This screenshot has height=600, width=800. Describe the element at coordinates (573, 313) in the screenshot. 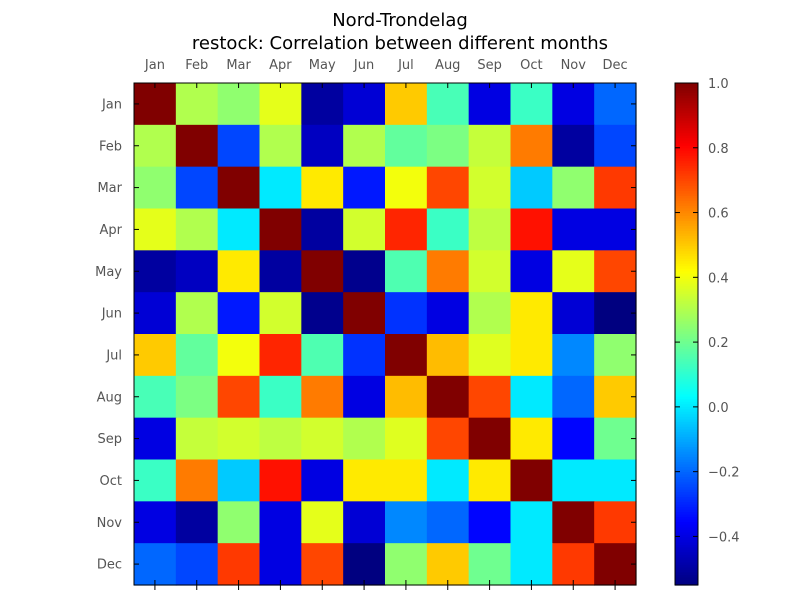

I see `heatmap-cell-jun-nov` at that location.